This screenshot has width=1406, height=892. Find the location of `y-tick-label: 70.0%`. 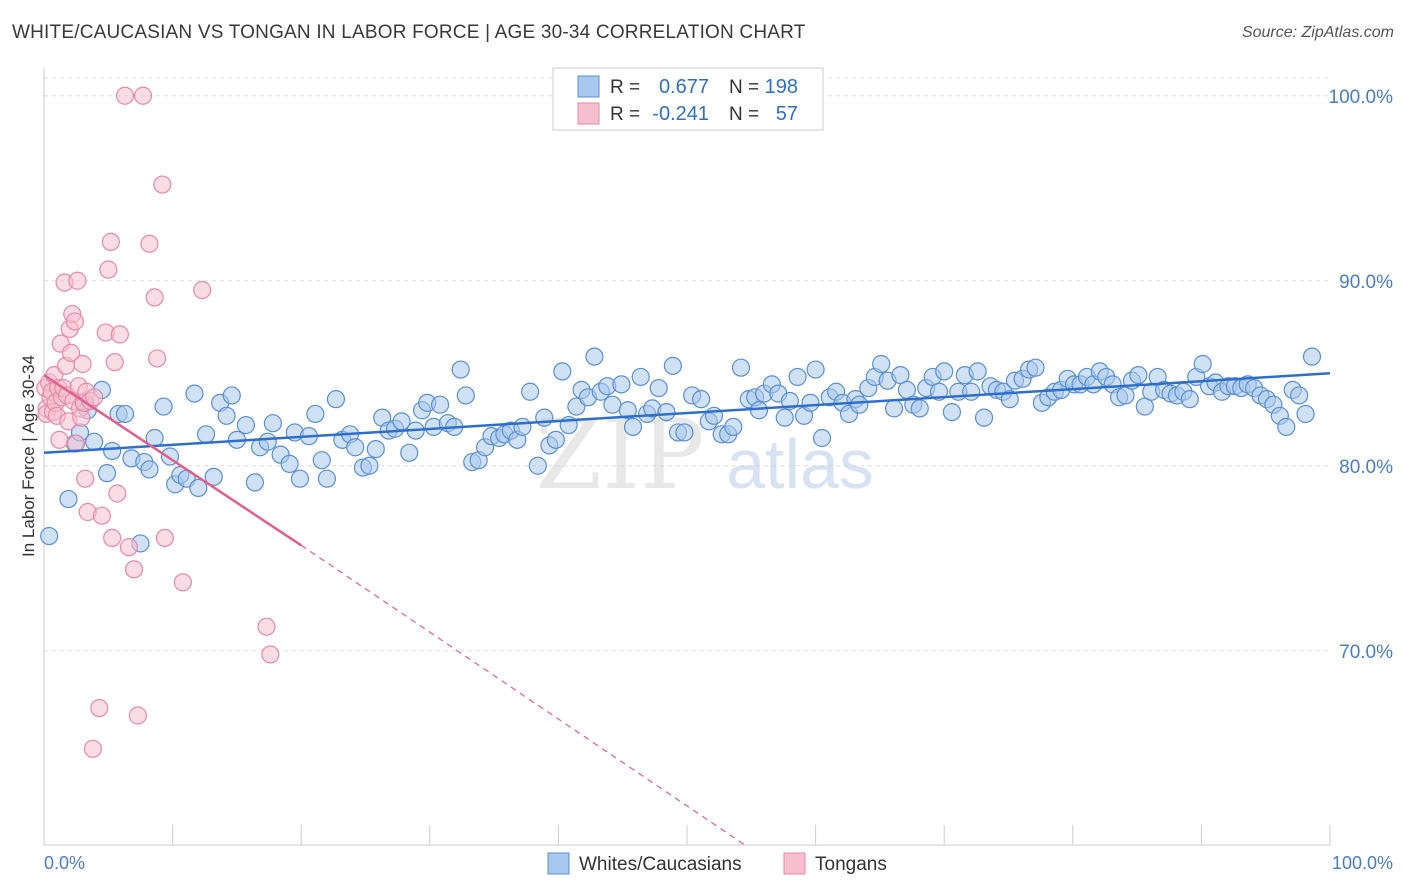

y-tick-label: 70.0% is located at coordinates (1366, 652).